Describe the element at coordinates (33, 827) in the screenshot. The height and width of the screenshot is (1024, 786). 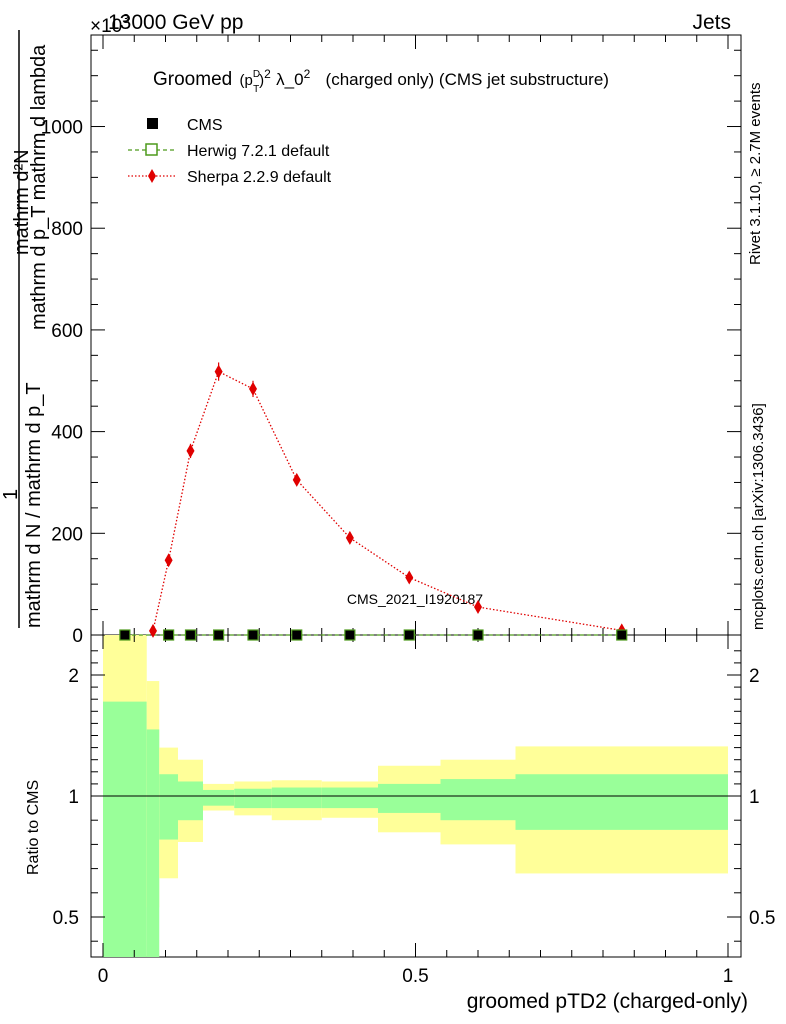
I see `lower-y-axis-label: Ratio to CMS` at that location.